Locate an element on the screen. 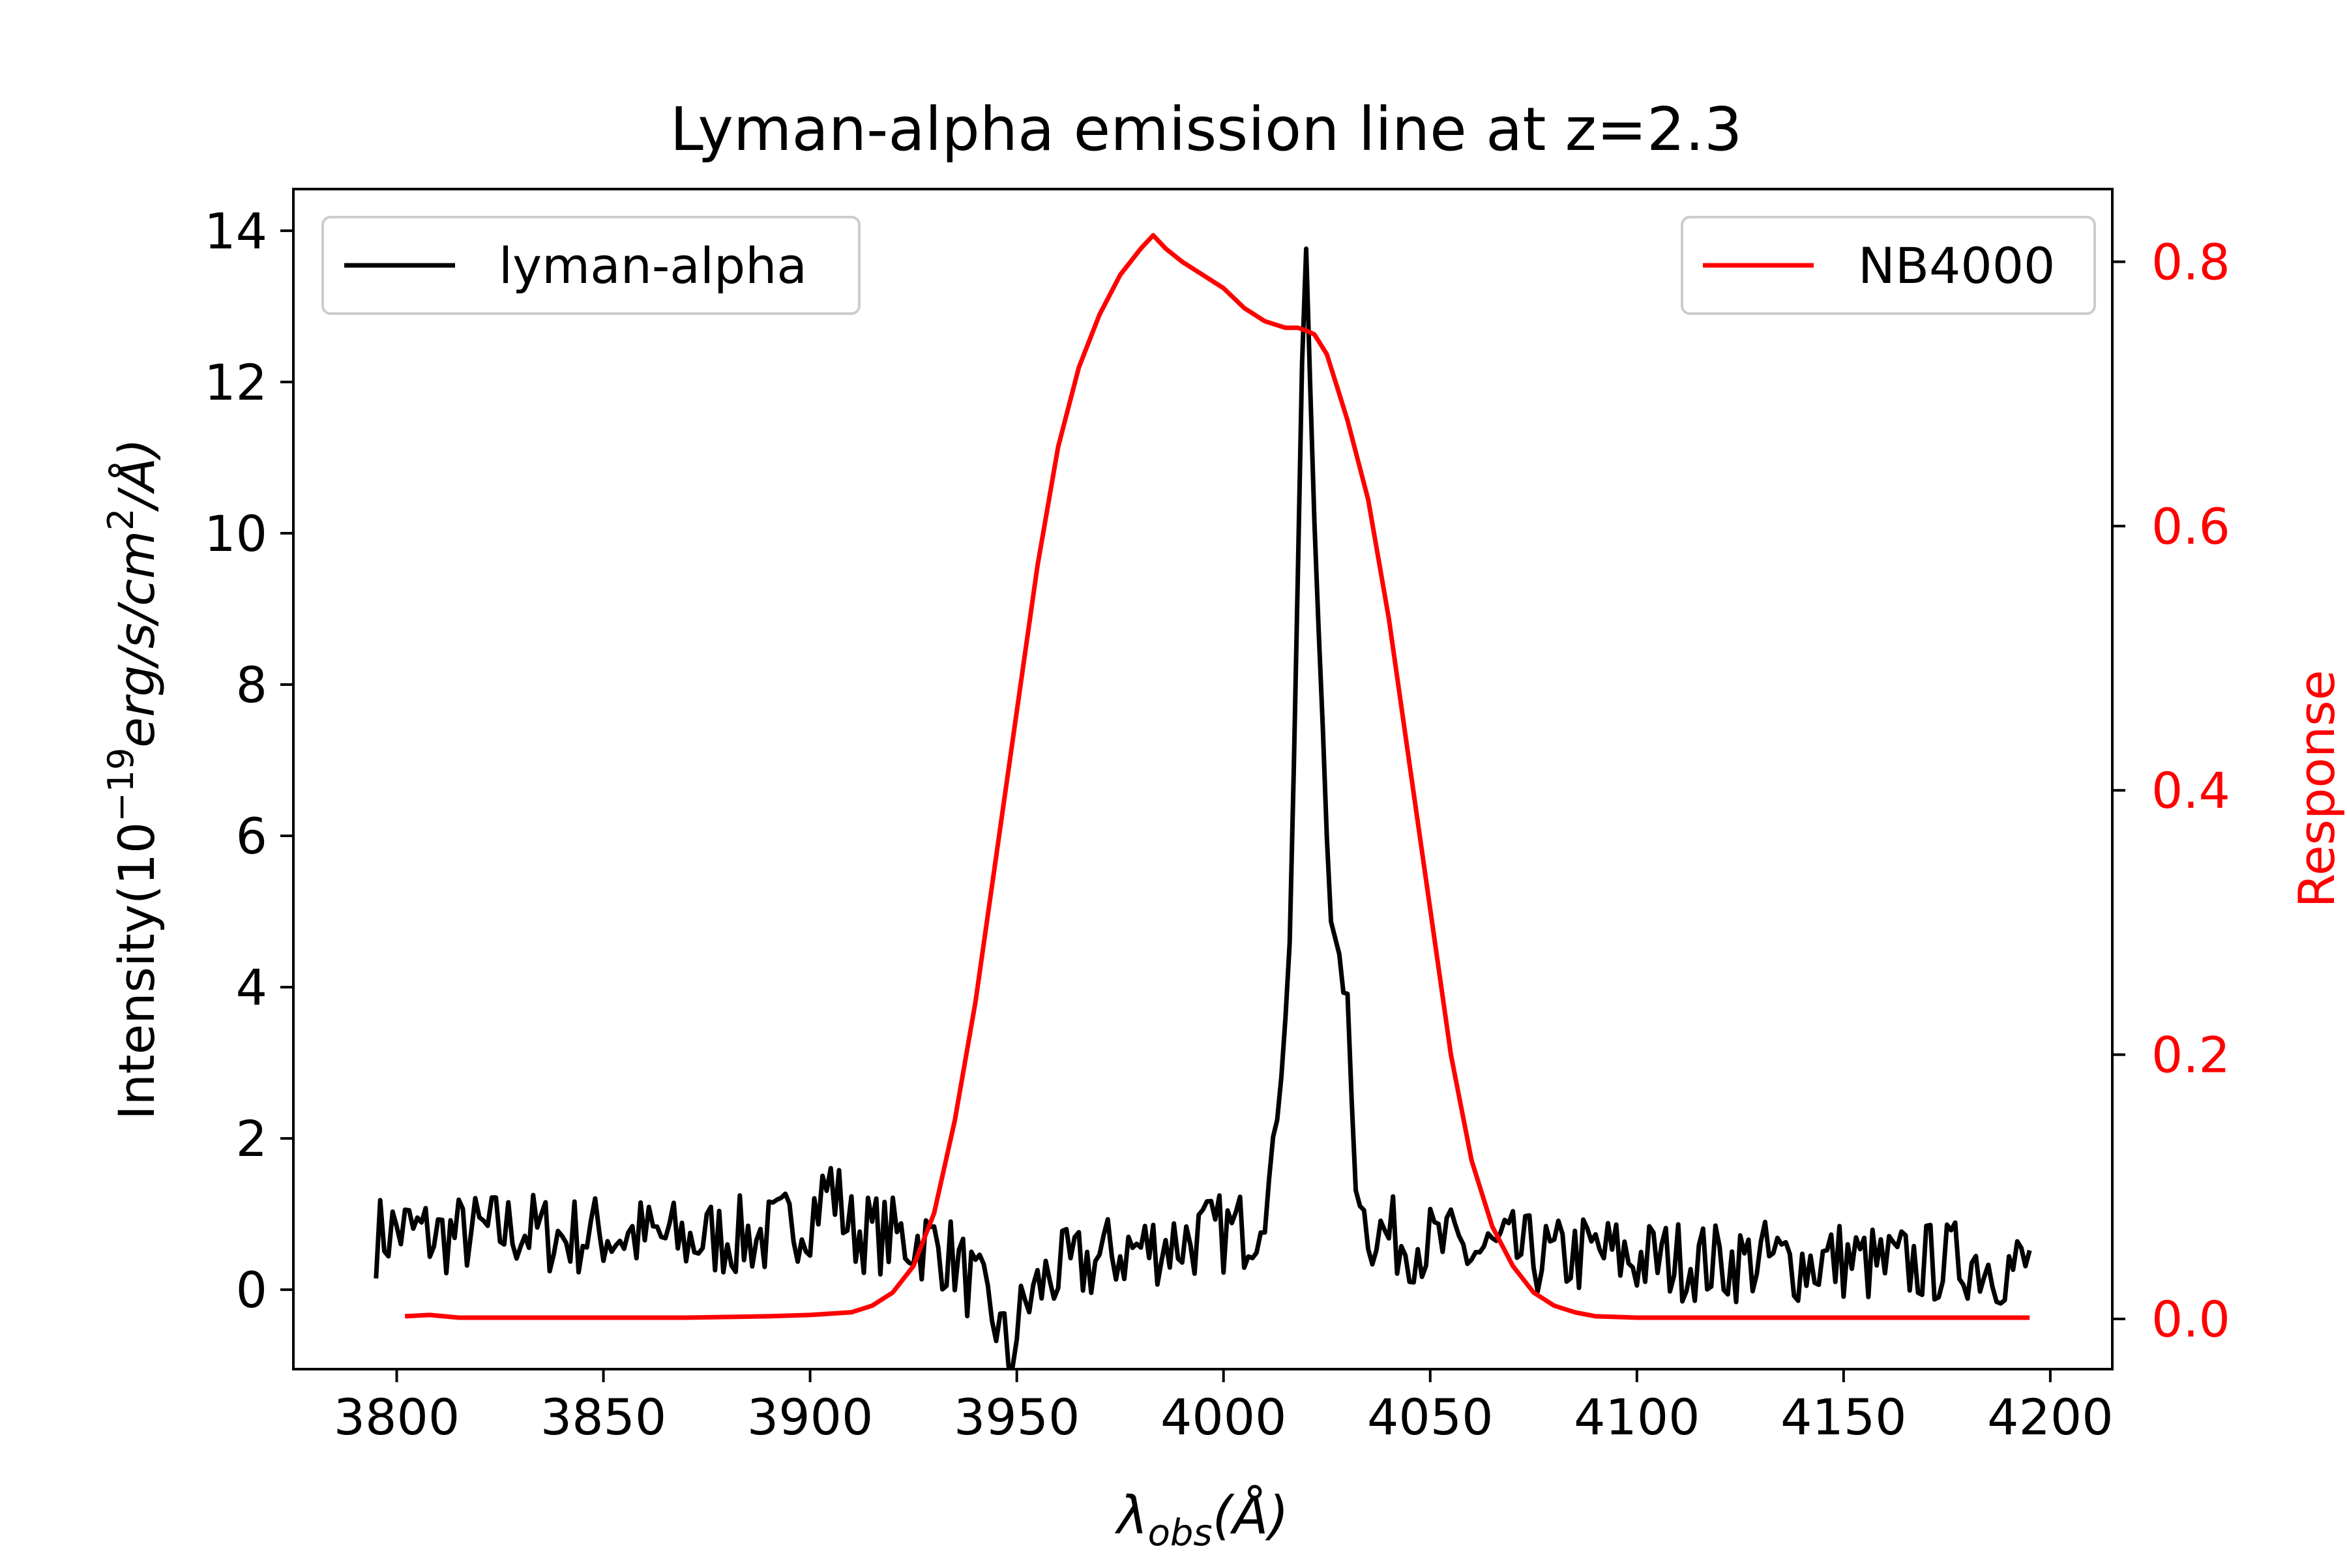 This screenshot has width=2347, height=1568. y-tick-label: 14 is located at coordinates (235, 231).